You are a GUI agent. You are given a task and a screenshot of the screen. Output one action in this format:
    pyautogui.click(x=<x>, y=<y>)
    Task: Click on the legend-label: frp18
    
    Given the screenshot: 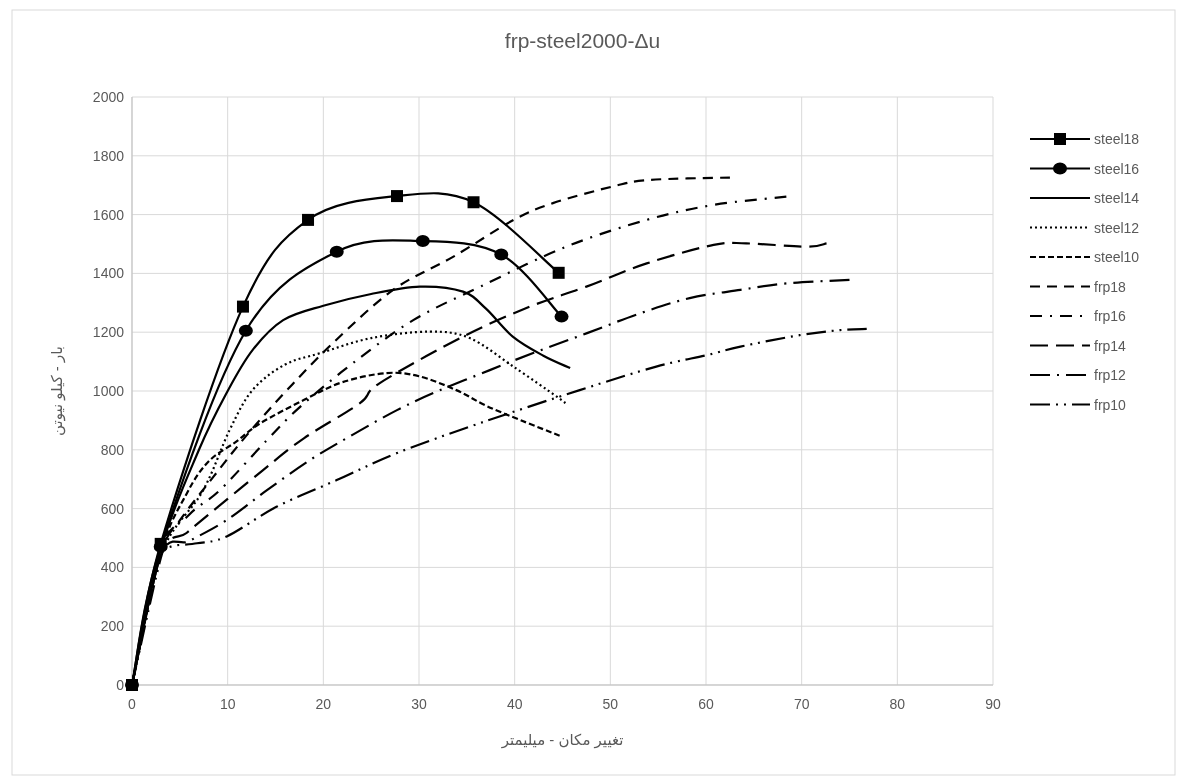 What is the action you would take?
    pyautogui.click(x=1110, y=286)
    